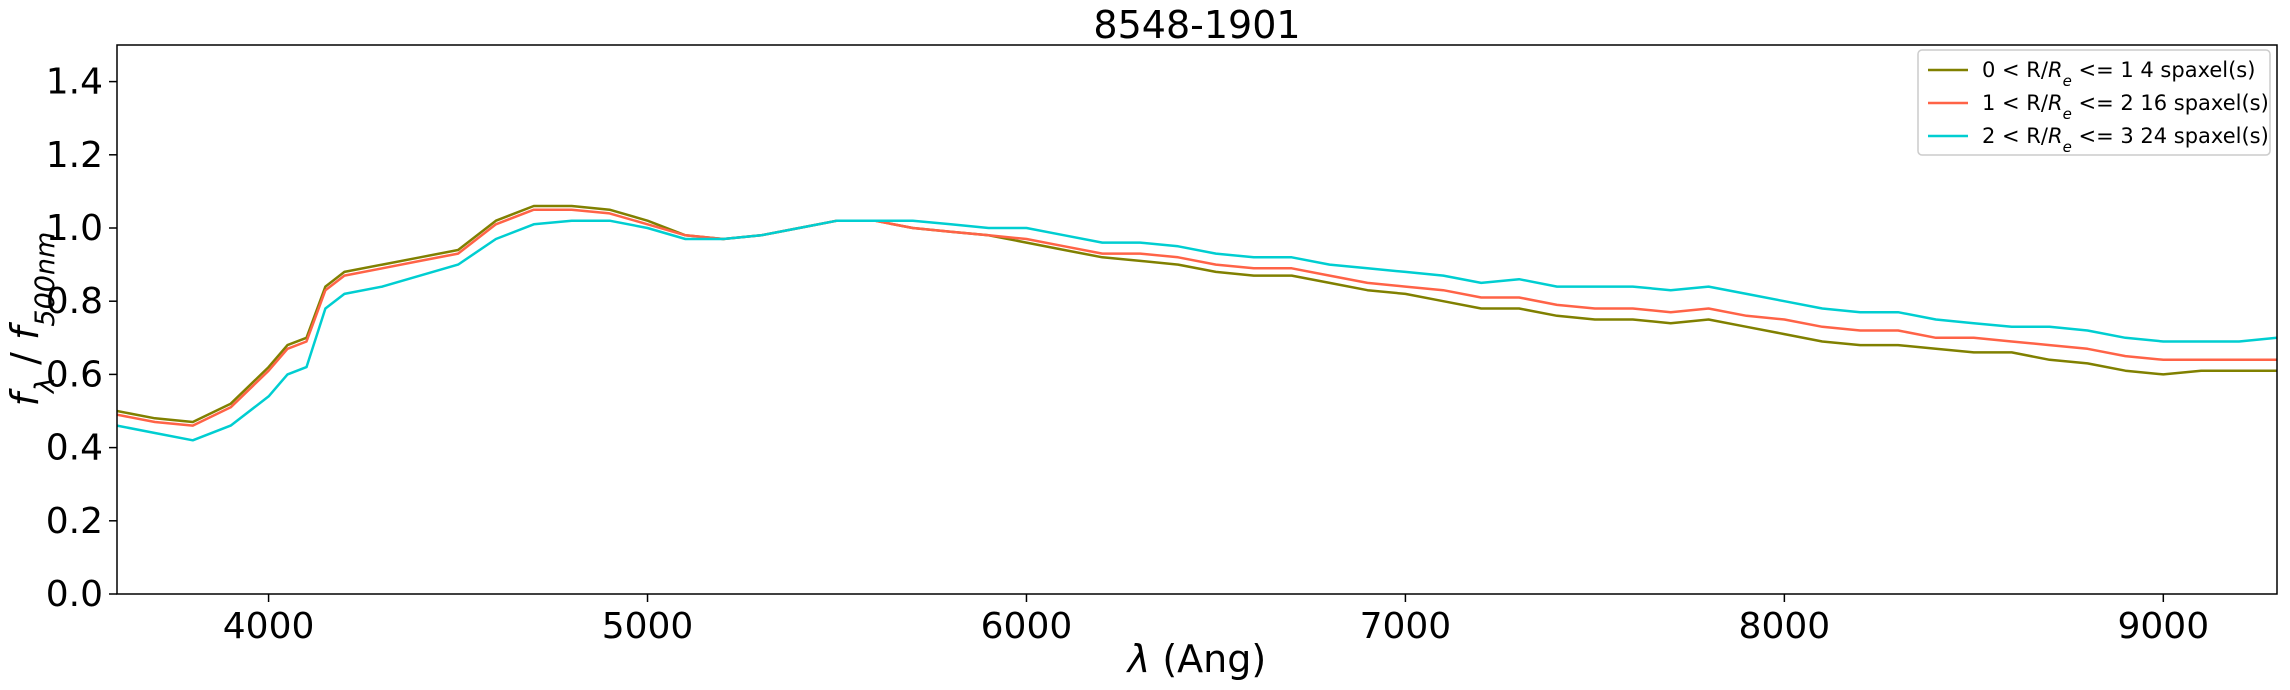  Describe the element at coordinates (2164, 626) in the screenshot. I see `x-tick-label: 9000` at that location.